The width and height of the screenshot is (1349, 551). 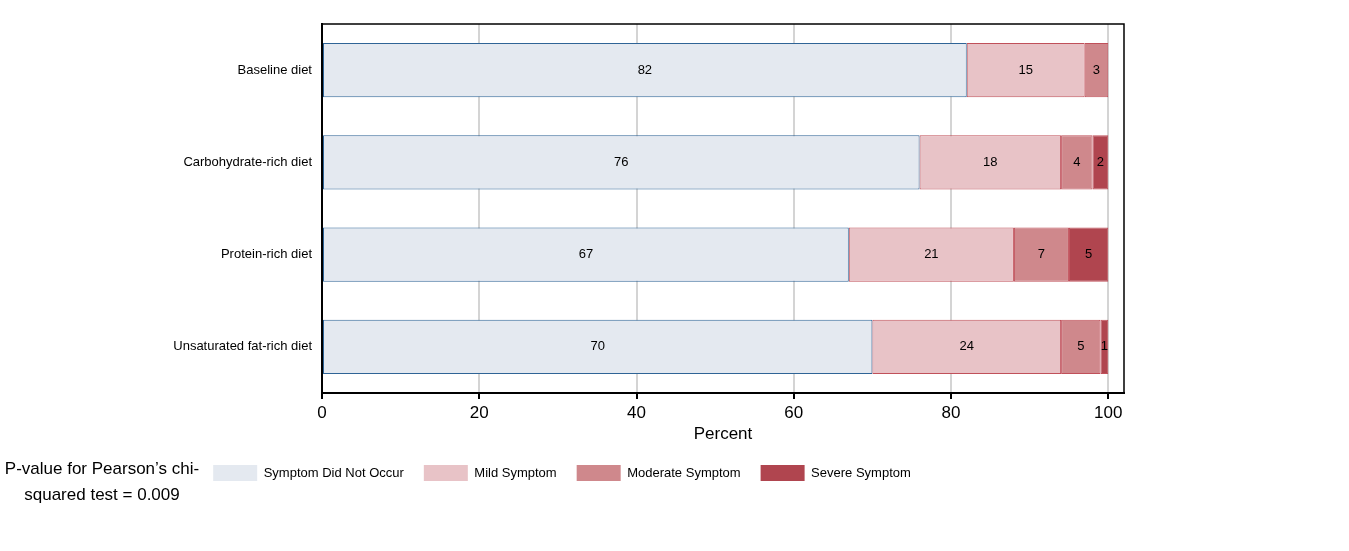 What do you see at coordinates (1077, 161) in the screenshot?
I see `data-label: 4` at bounding box center [1077, 161].